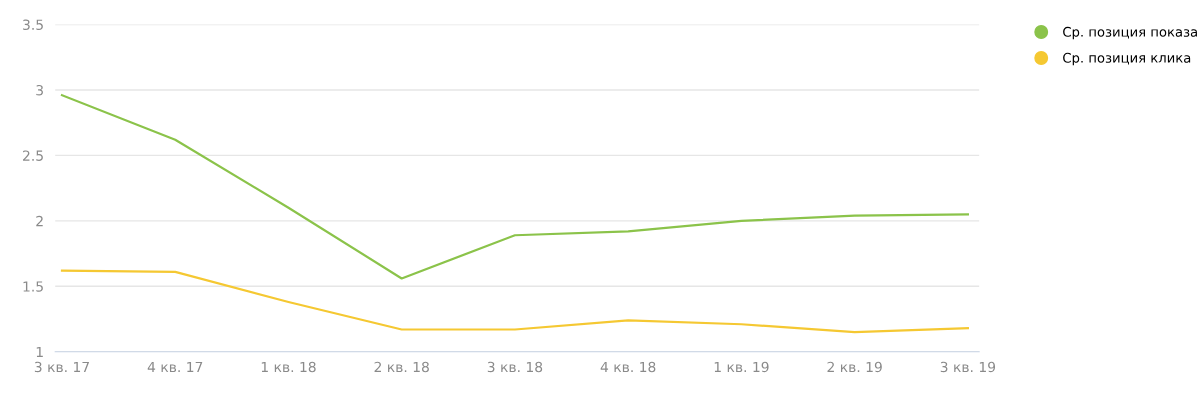 This screenshot has height=409, width=1200. I want to click on x-tick-label: 2 кв. 19, so click(854, 367).